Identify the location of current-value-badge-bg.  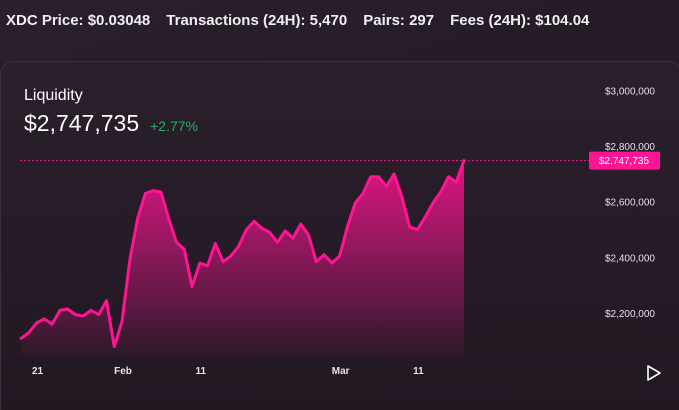
(624, 160).